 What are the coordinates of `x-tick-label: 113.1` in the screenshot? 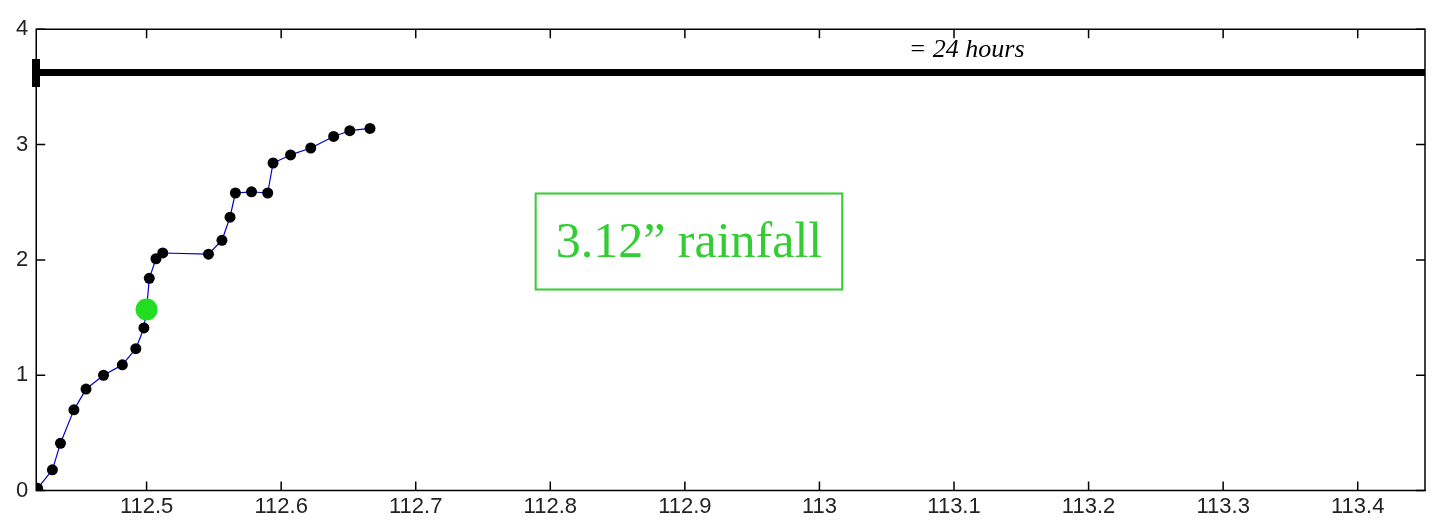 It's located at (954, 505).